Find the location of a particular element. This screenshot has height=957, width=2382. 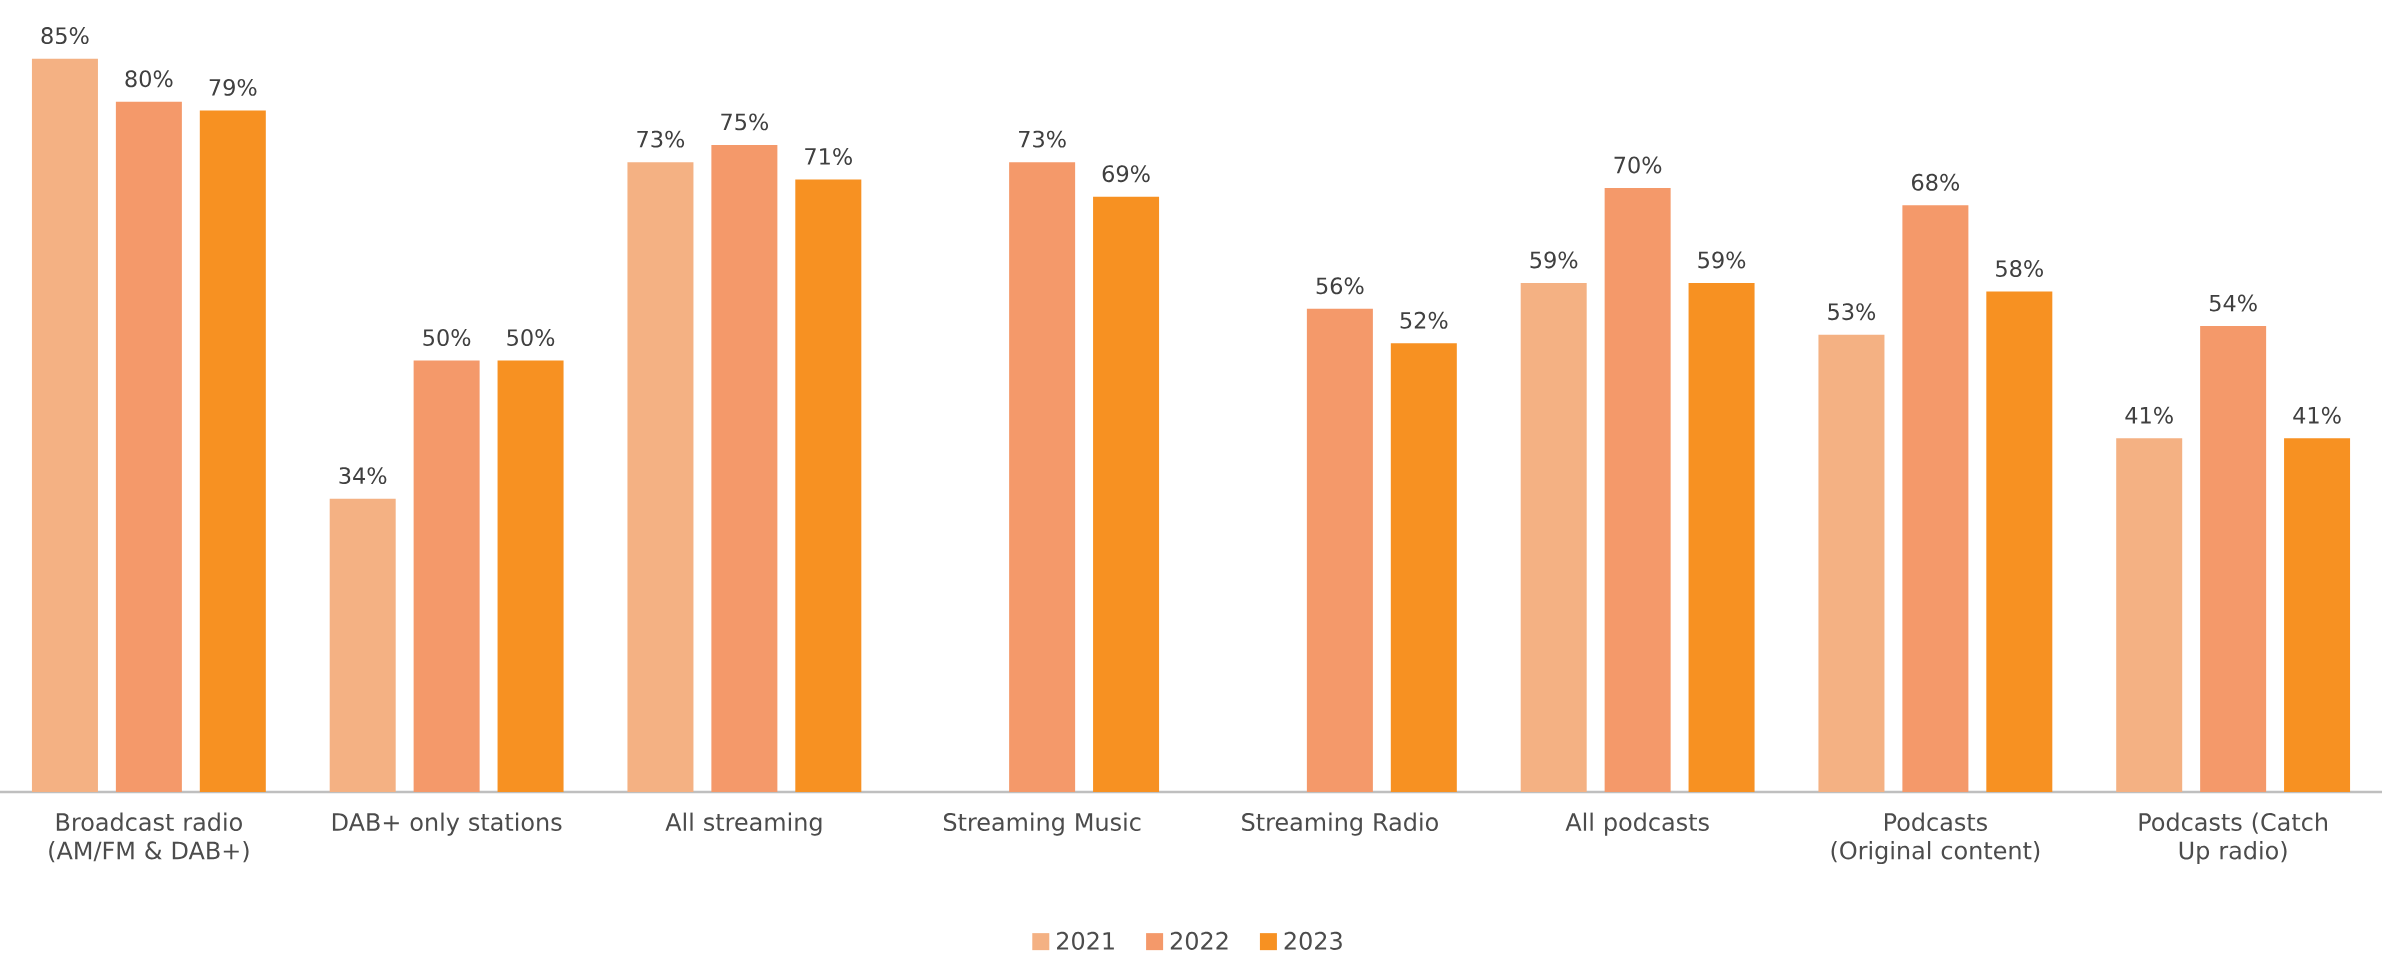

x-tick-label: All podcasts is located at coordinates (1637, 824).